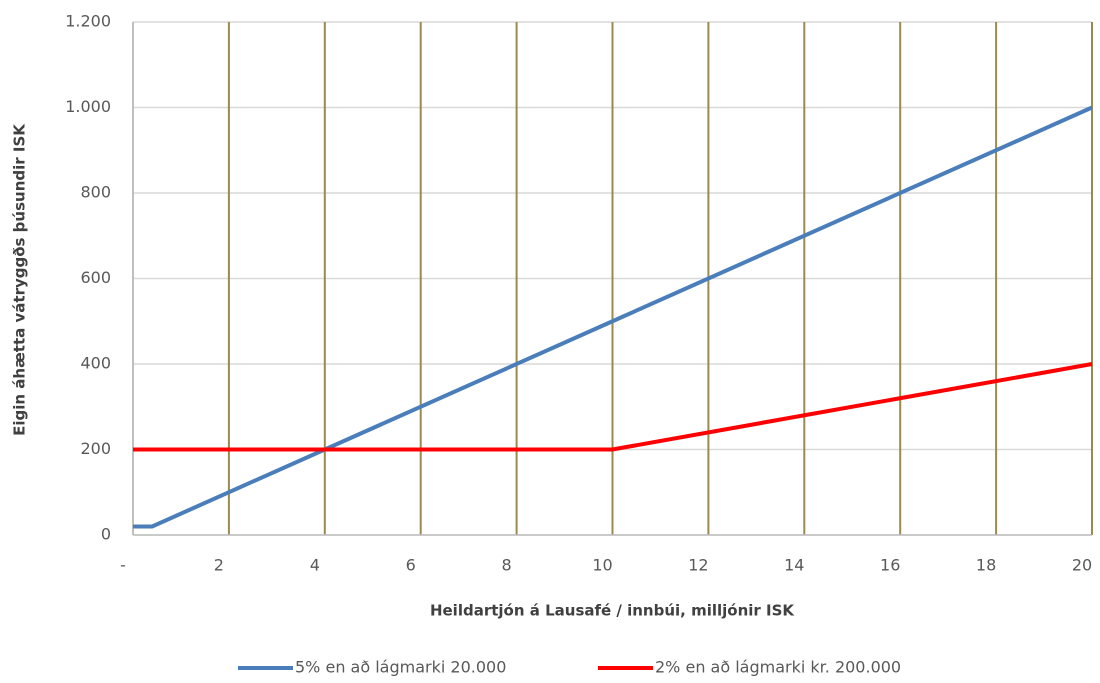 The width and height of the screenshot is (1100, 683). Describe the element at coordinates (315, 565) in the screenshot. I see `x-tick-label: 4` at that location.